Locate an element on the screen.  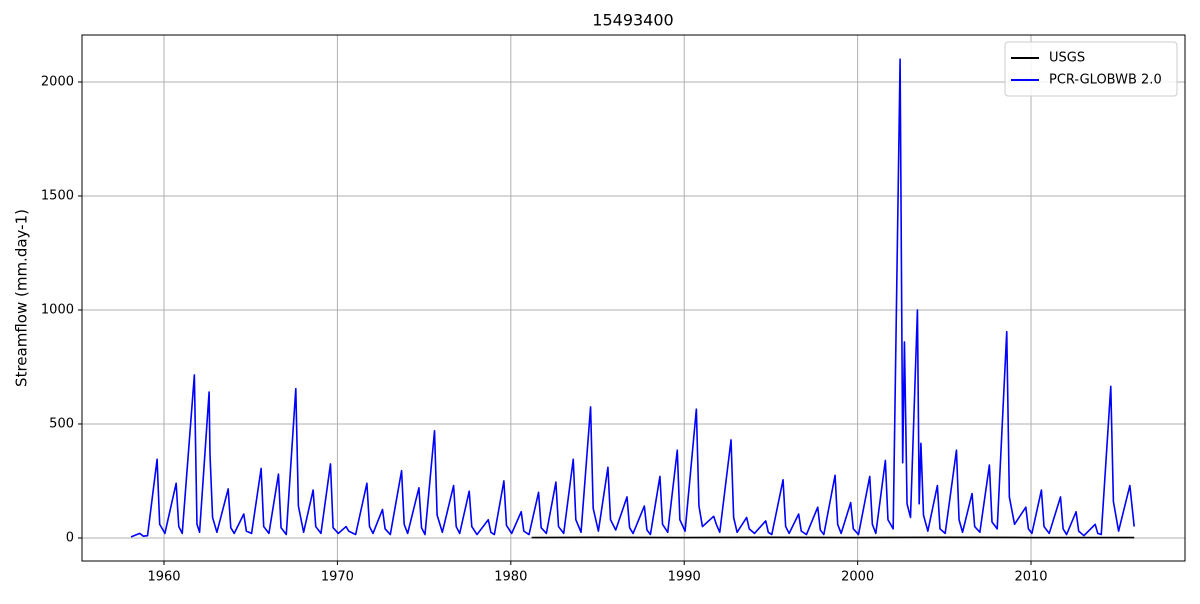
x-tick-label: 1980 is located at coordinates (510, 577).